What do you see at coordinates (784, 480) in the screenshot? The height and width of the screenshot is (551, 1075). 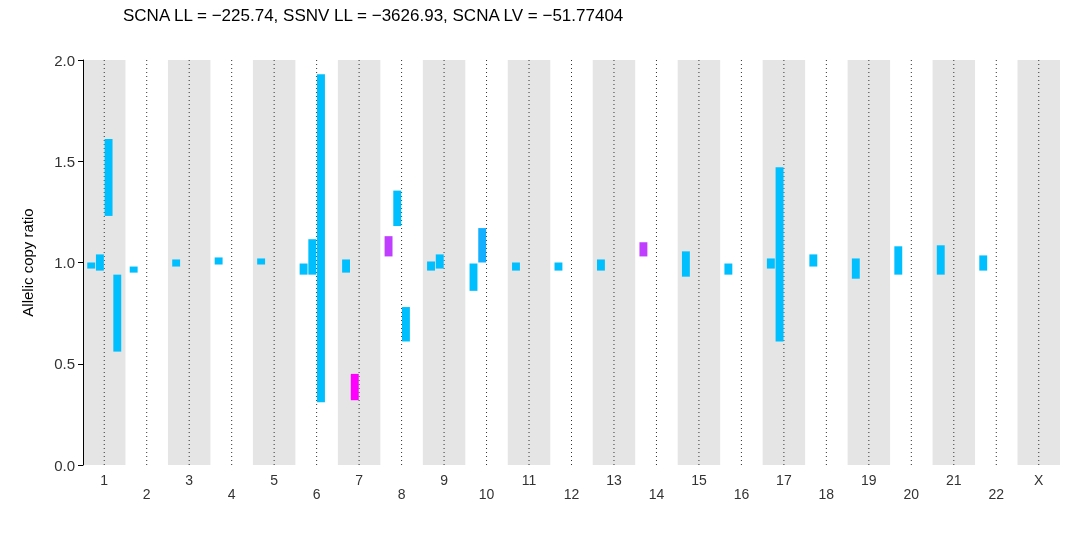 I see `x-tick-label: 17` at bounding box center [784, 480].